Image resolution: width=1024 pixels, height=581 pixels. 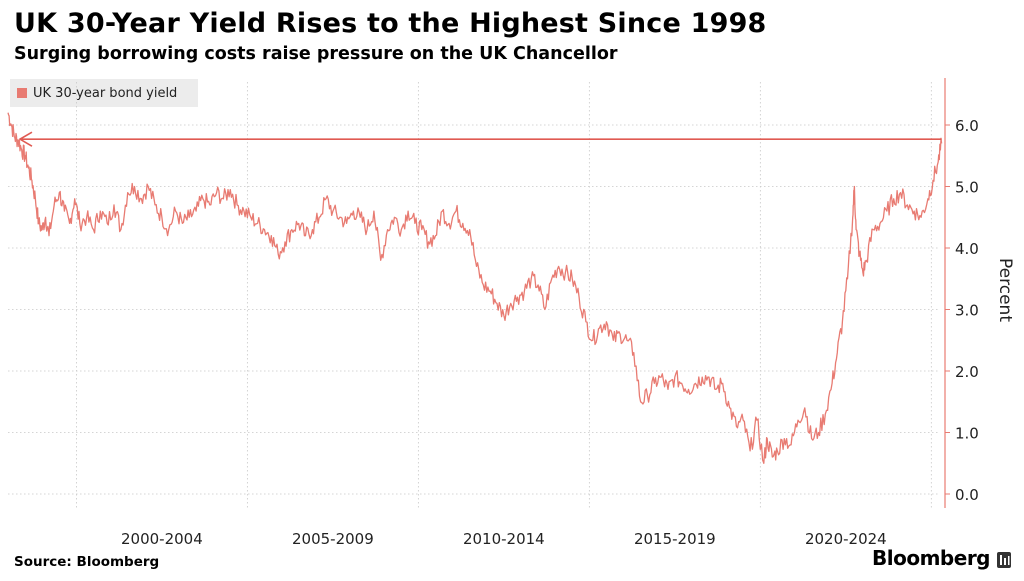 I want to click on y-tick-label: 2.0, so click(x=967, y=372).